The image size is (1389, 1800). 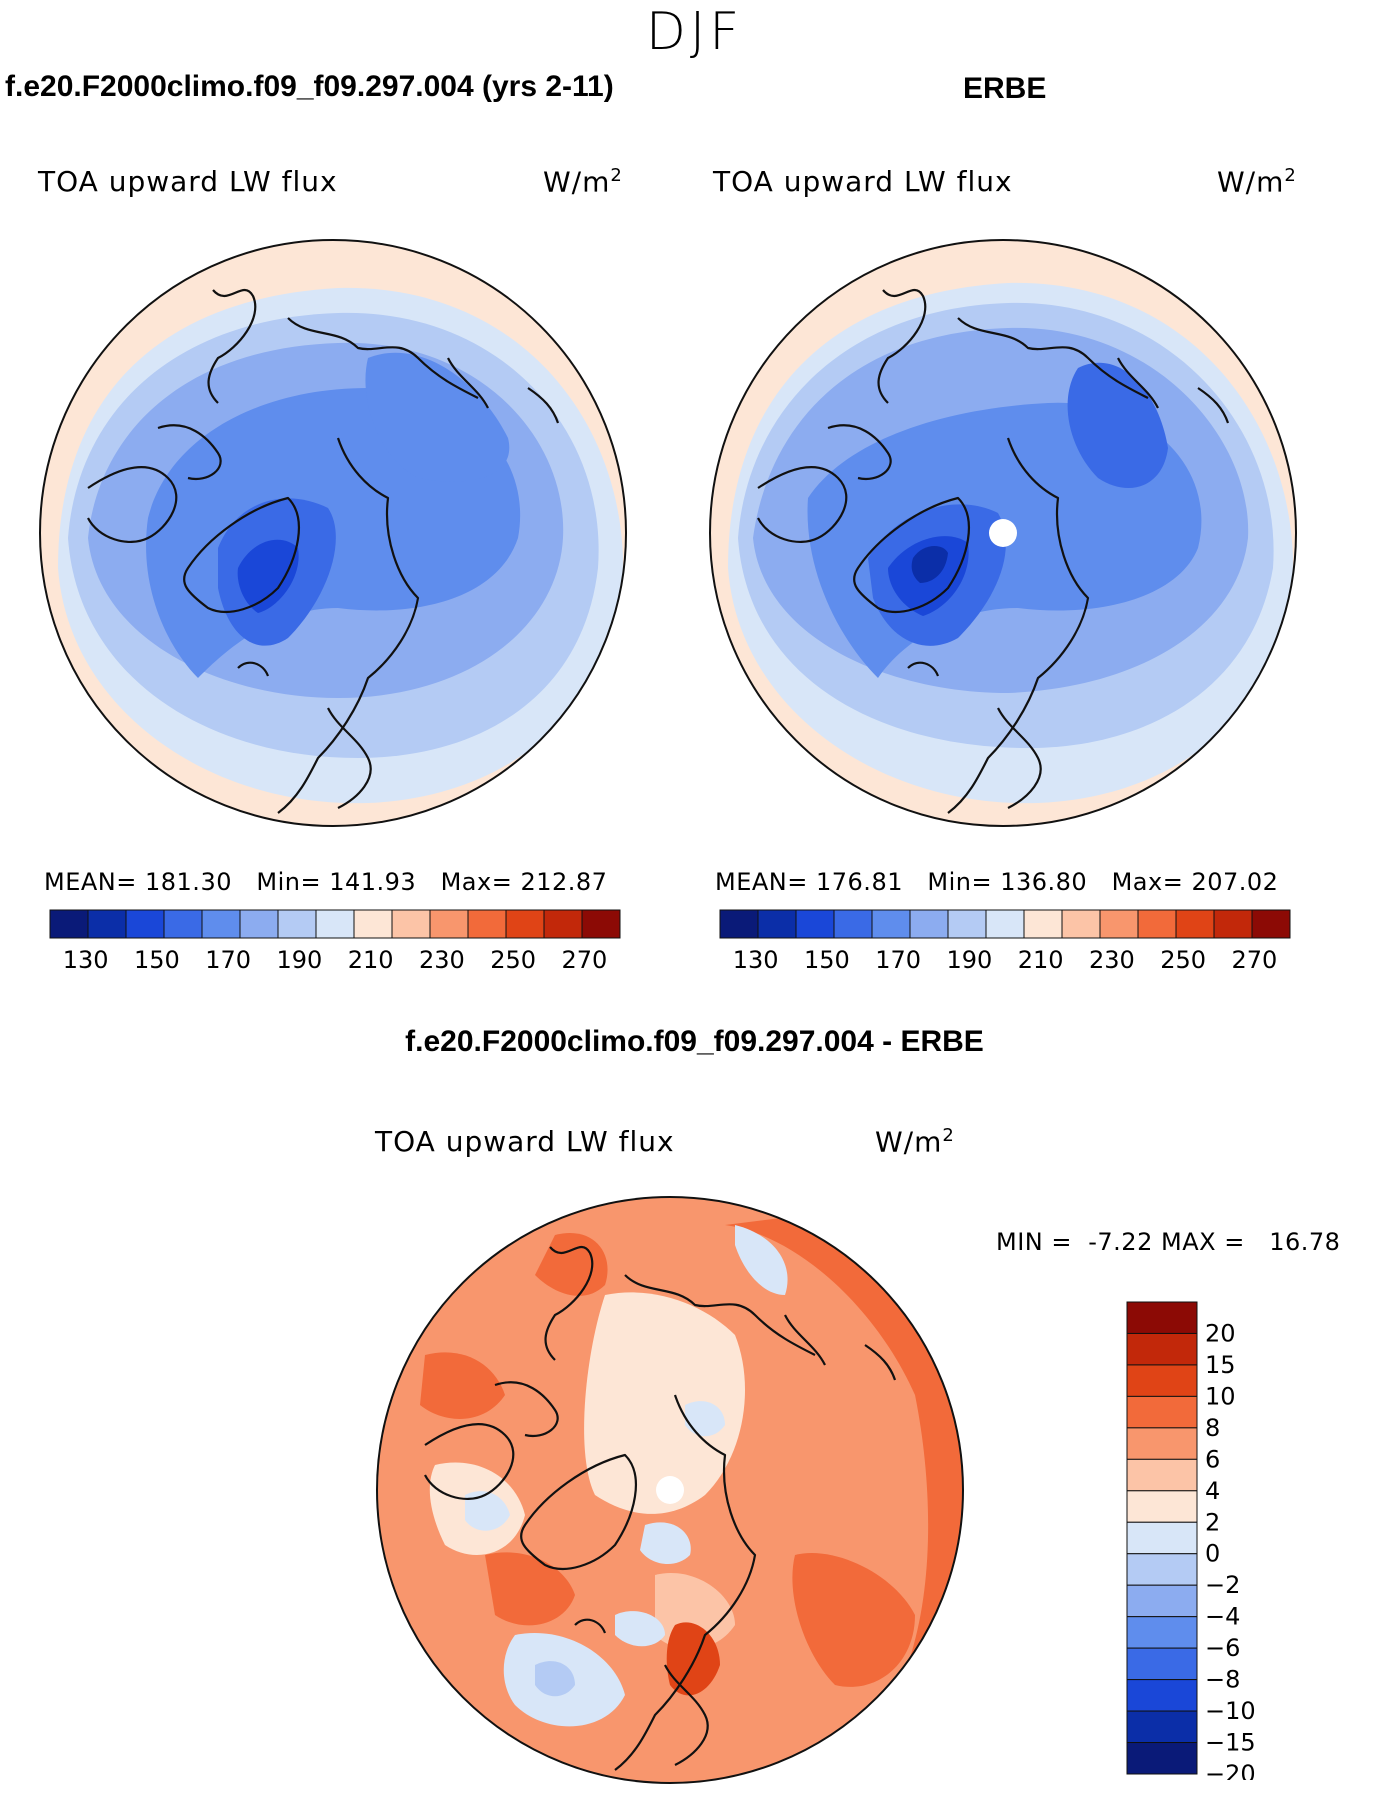 What do you see at coordinates (323, 551) in the screenshot?
I see `coastlines` at bounding box center [323, 551].